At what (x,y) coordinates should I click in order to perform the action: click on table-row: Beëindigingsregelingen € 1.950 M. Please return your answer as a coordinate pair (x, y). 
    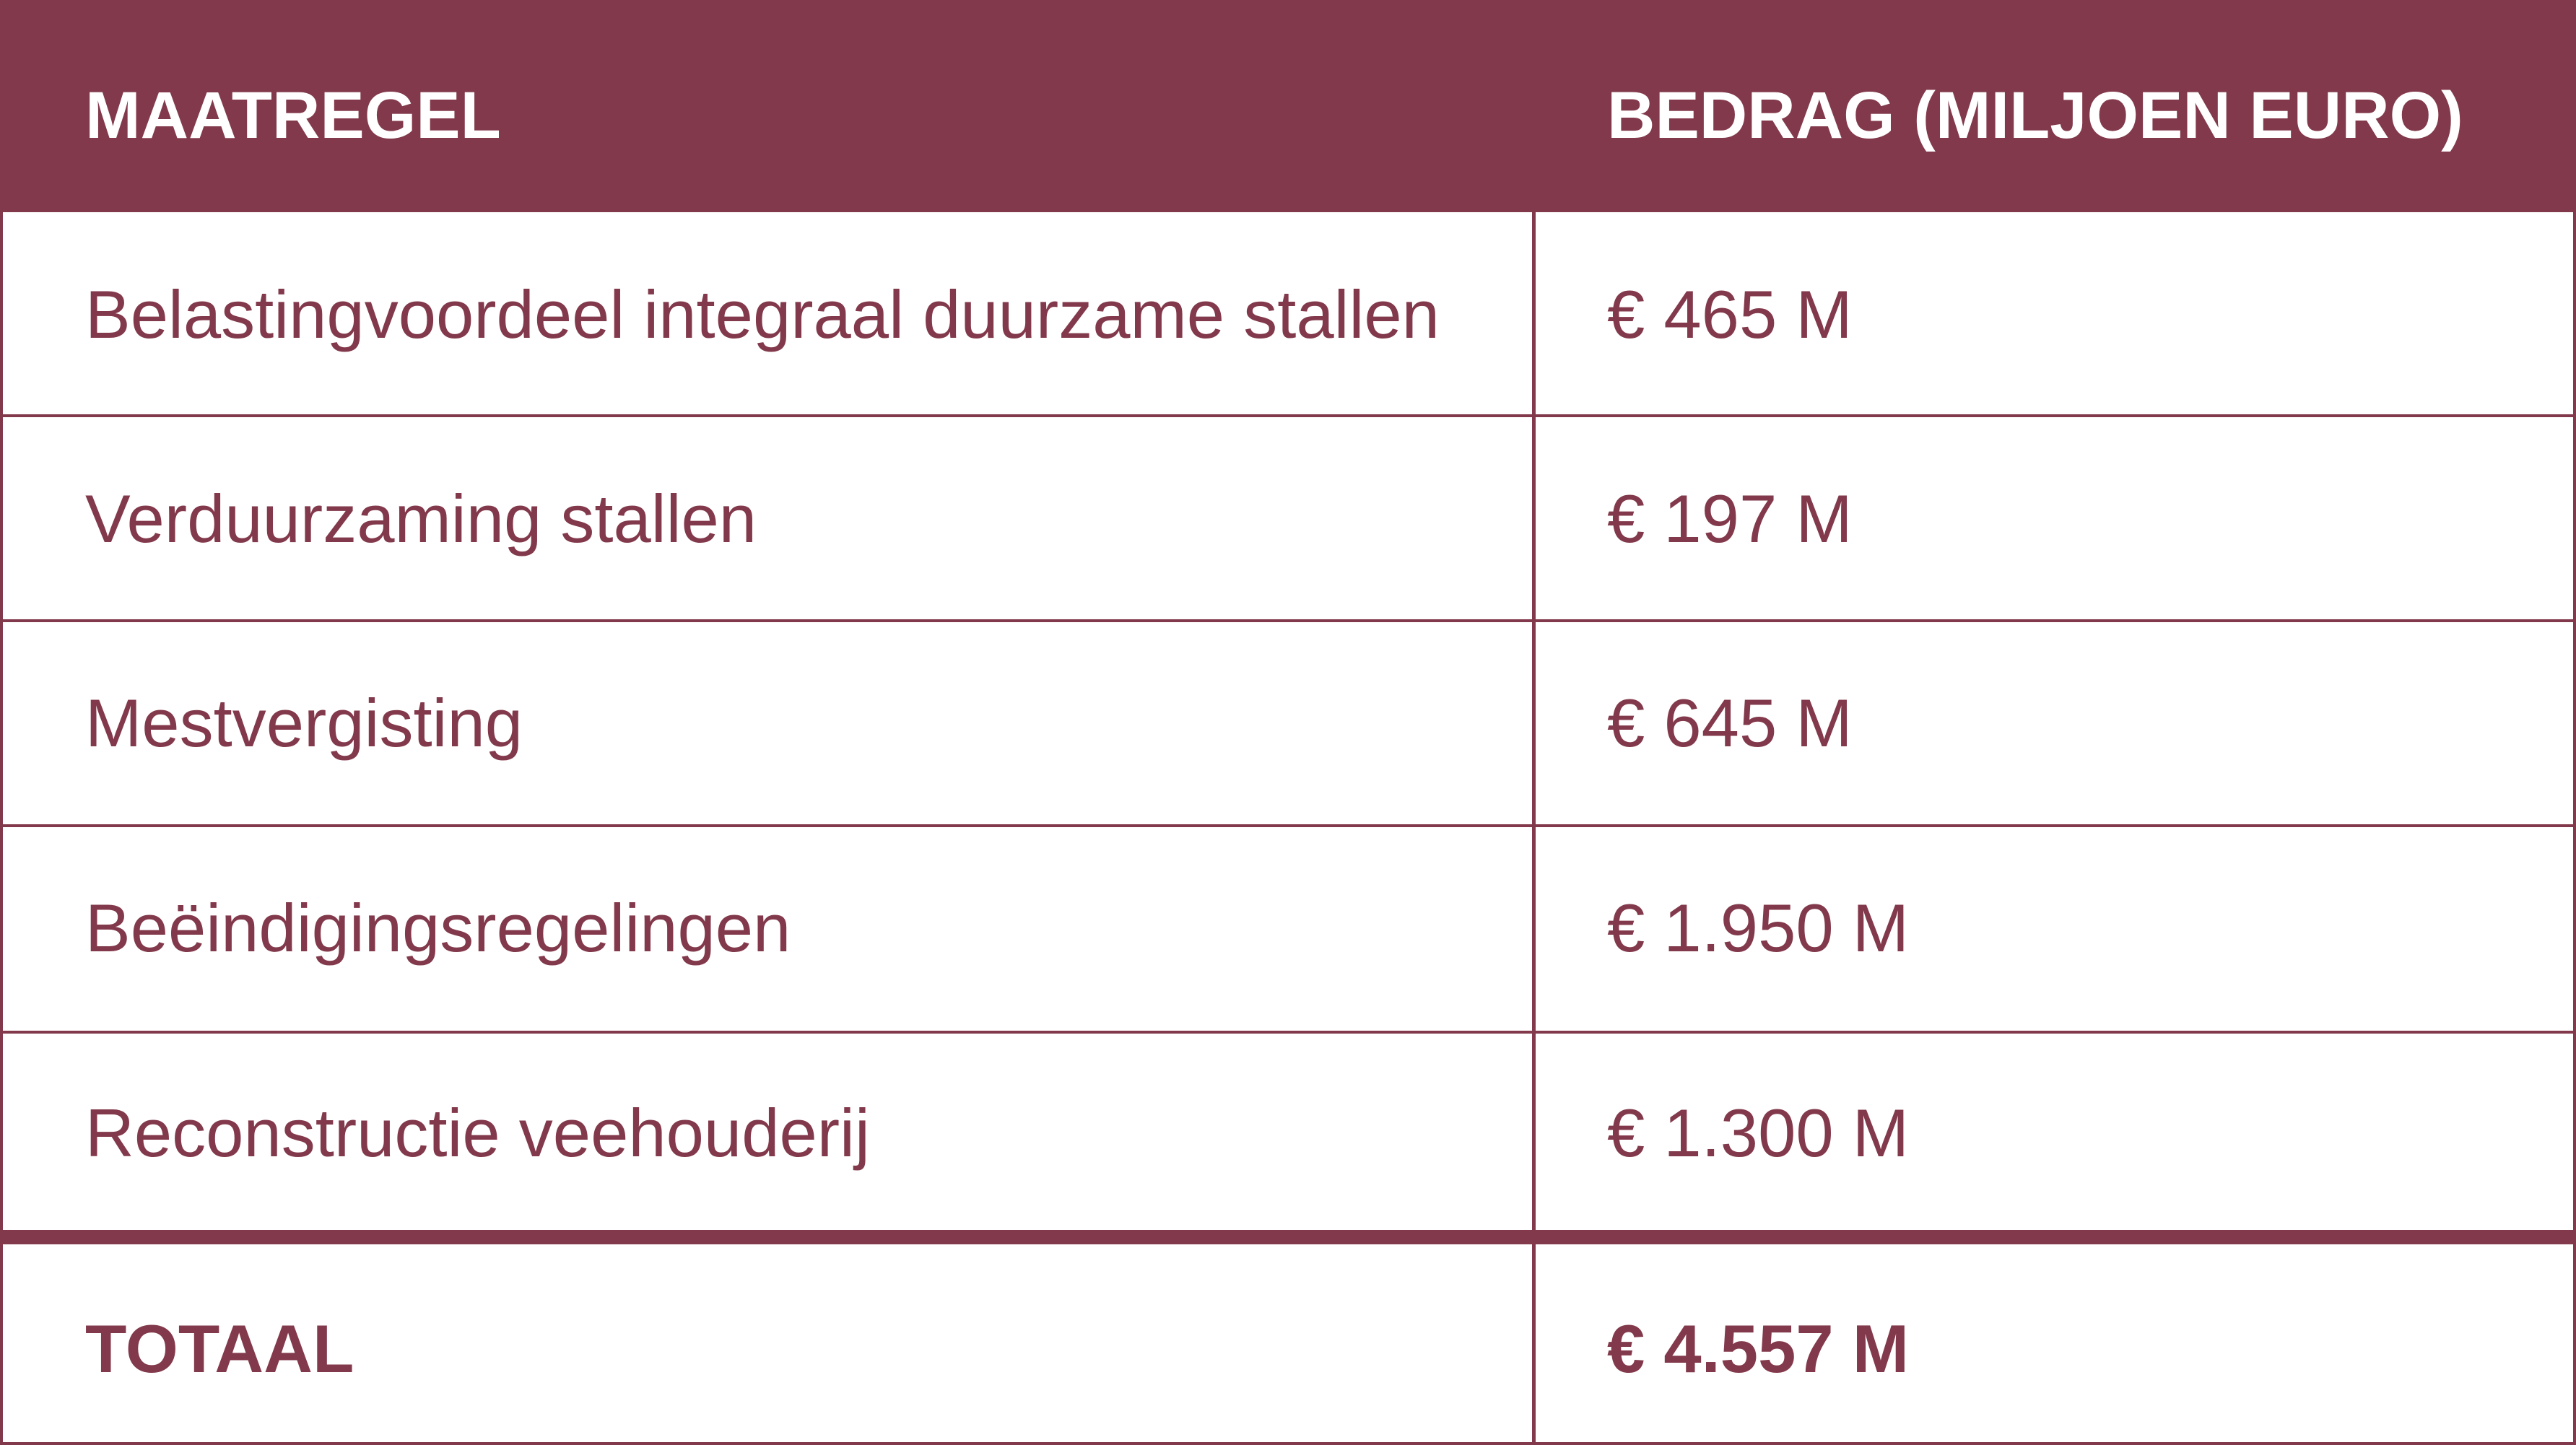
    Looking at the image, I should click on (1288, 927).